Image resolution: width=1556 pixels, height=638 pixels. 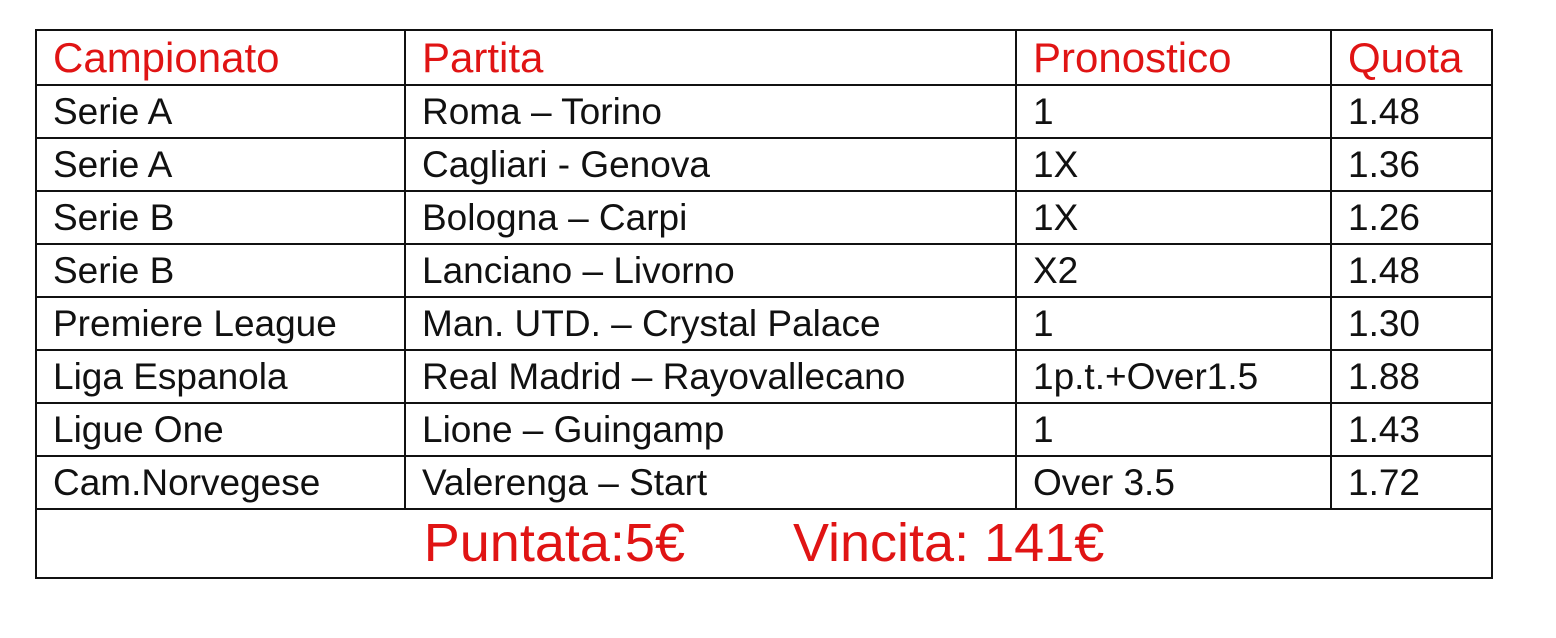 I want to click on cell-quota: 1.26, so click(x=1411, y=217).